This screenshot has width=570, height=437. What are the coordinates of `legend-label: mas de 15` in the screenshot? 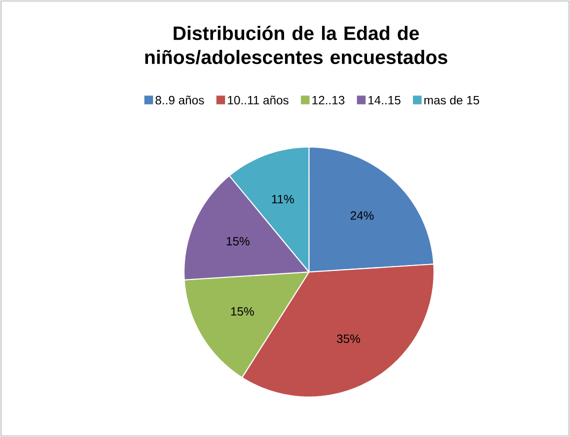 It's located at (452, 100).